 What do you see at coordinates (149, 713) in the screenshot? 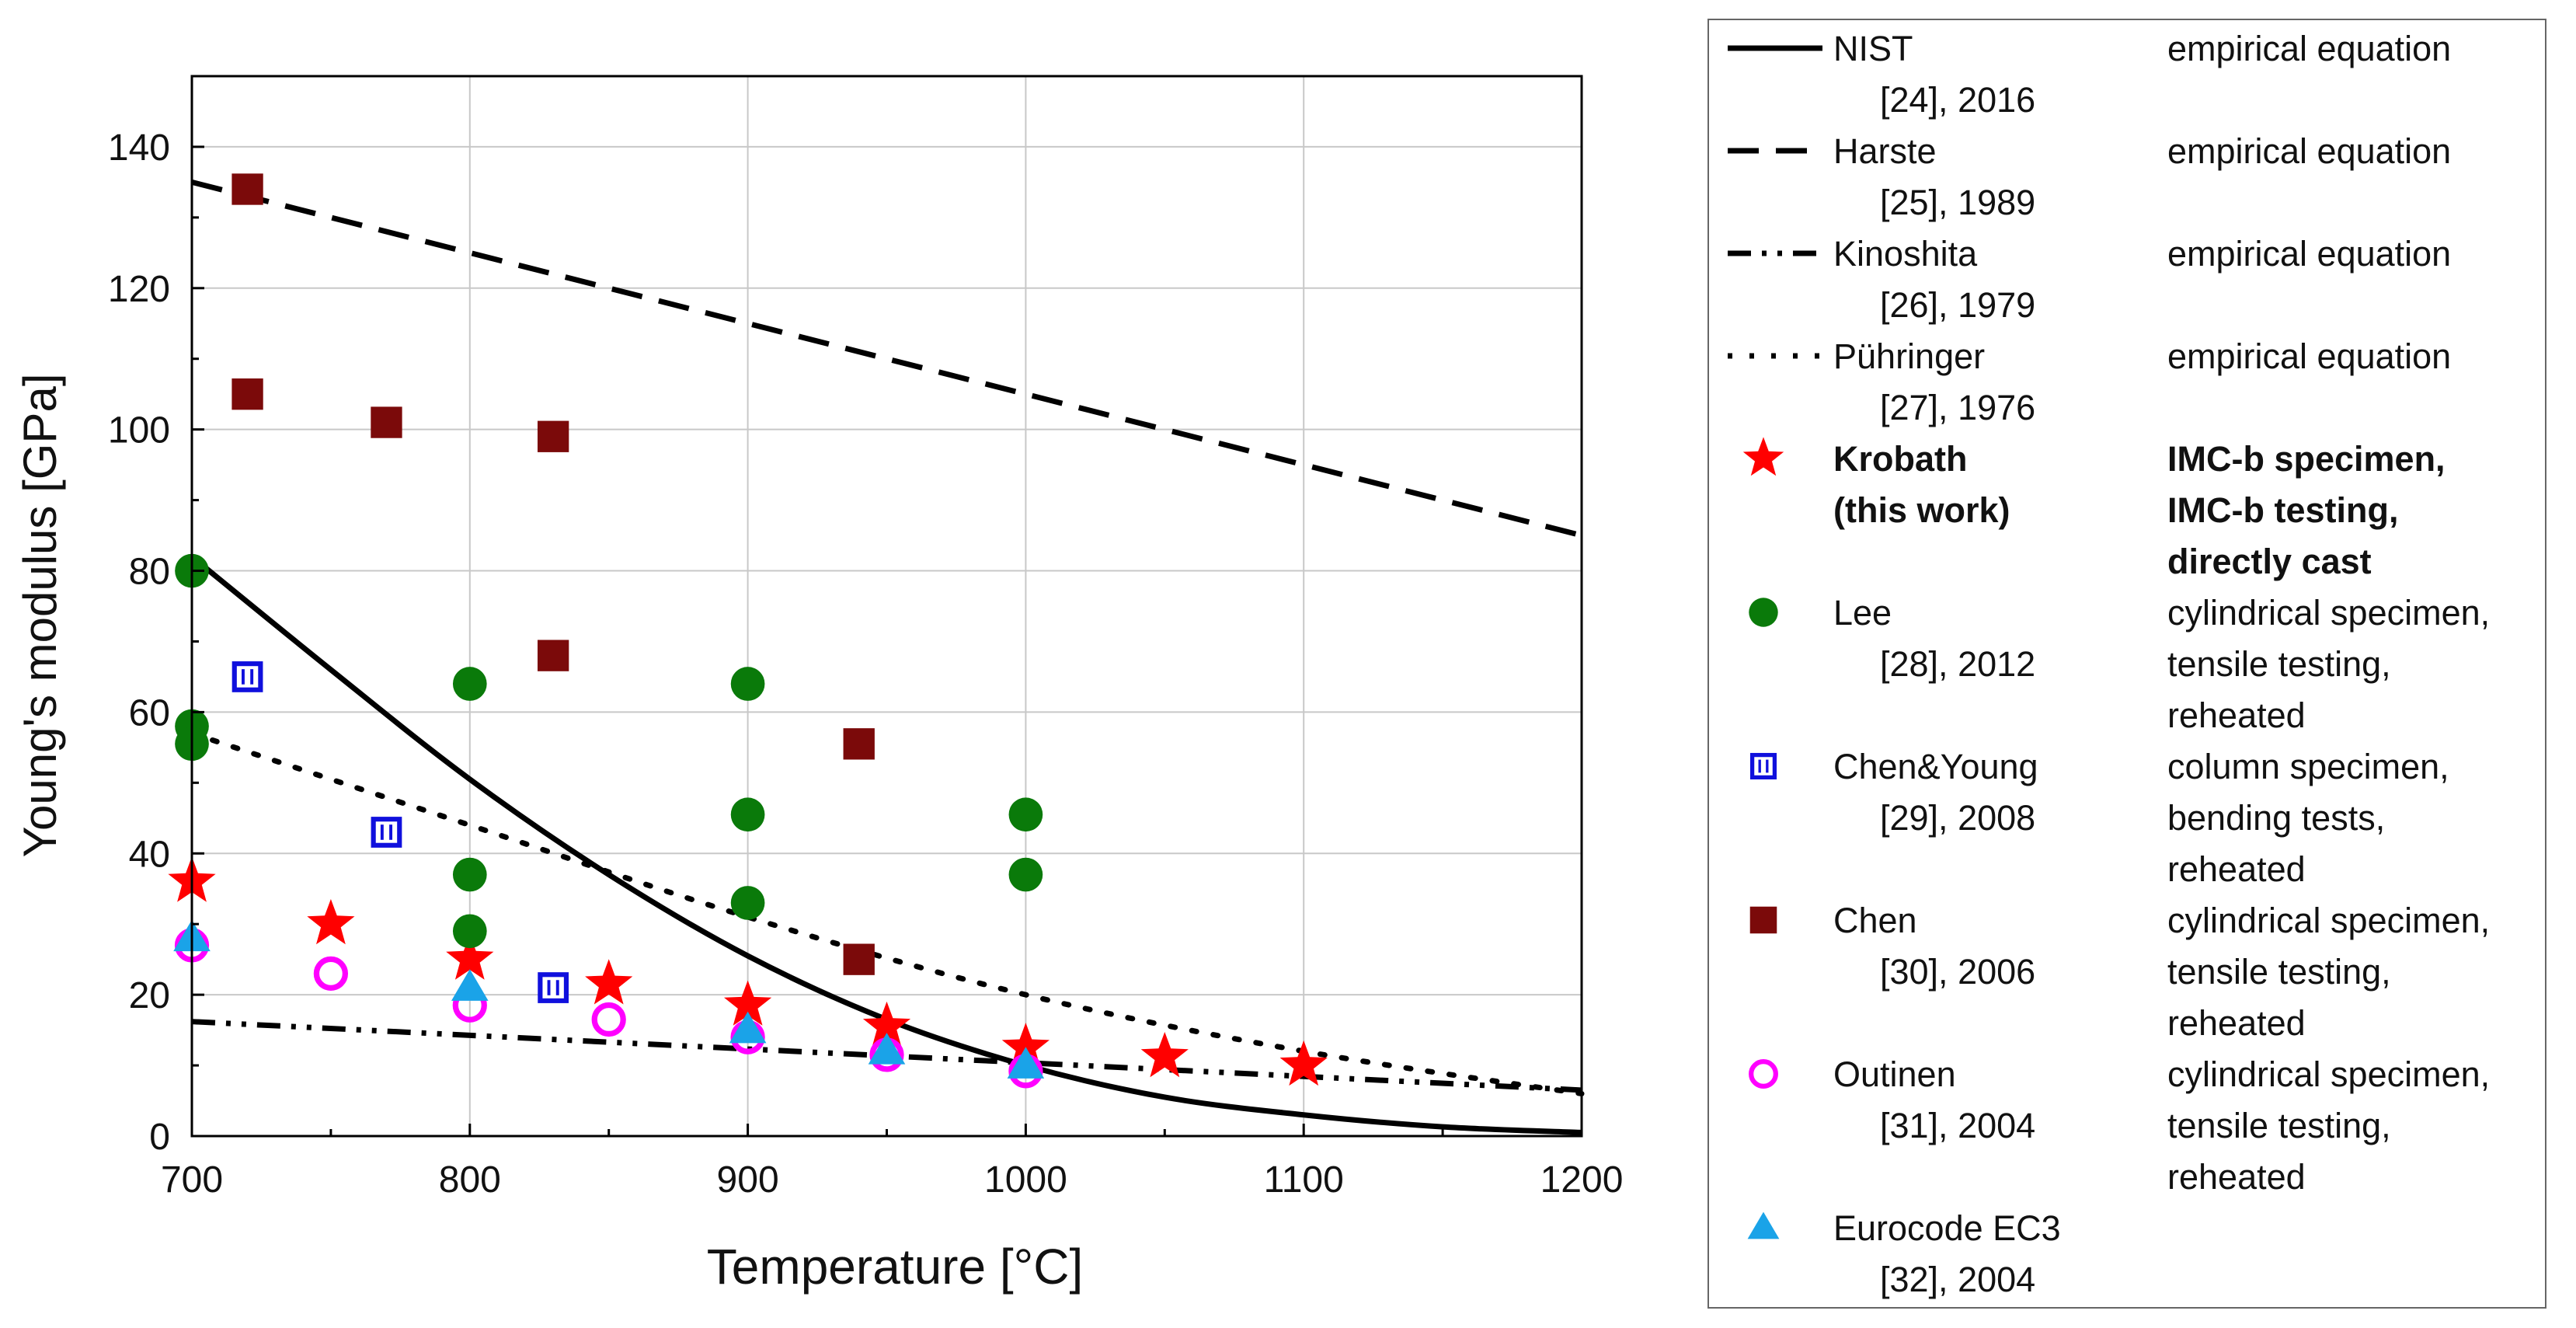
I see `y-tick-label: 60` at bounding box center [149, 713].